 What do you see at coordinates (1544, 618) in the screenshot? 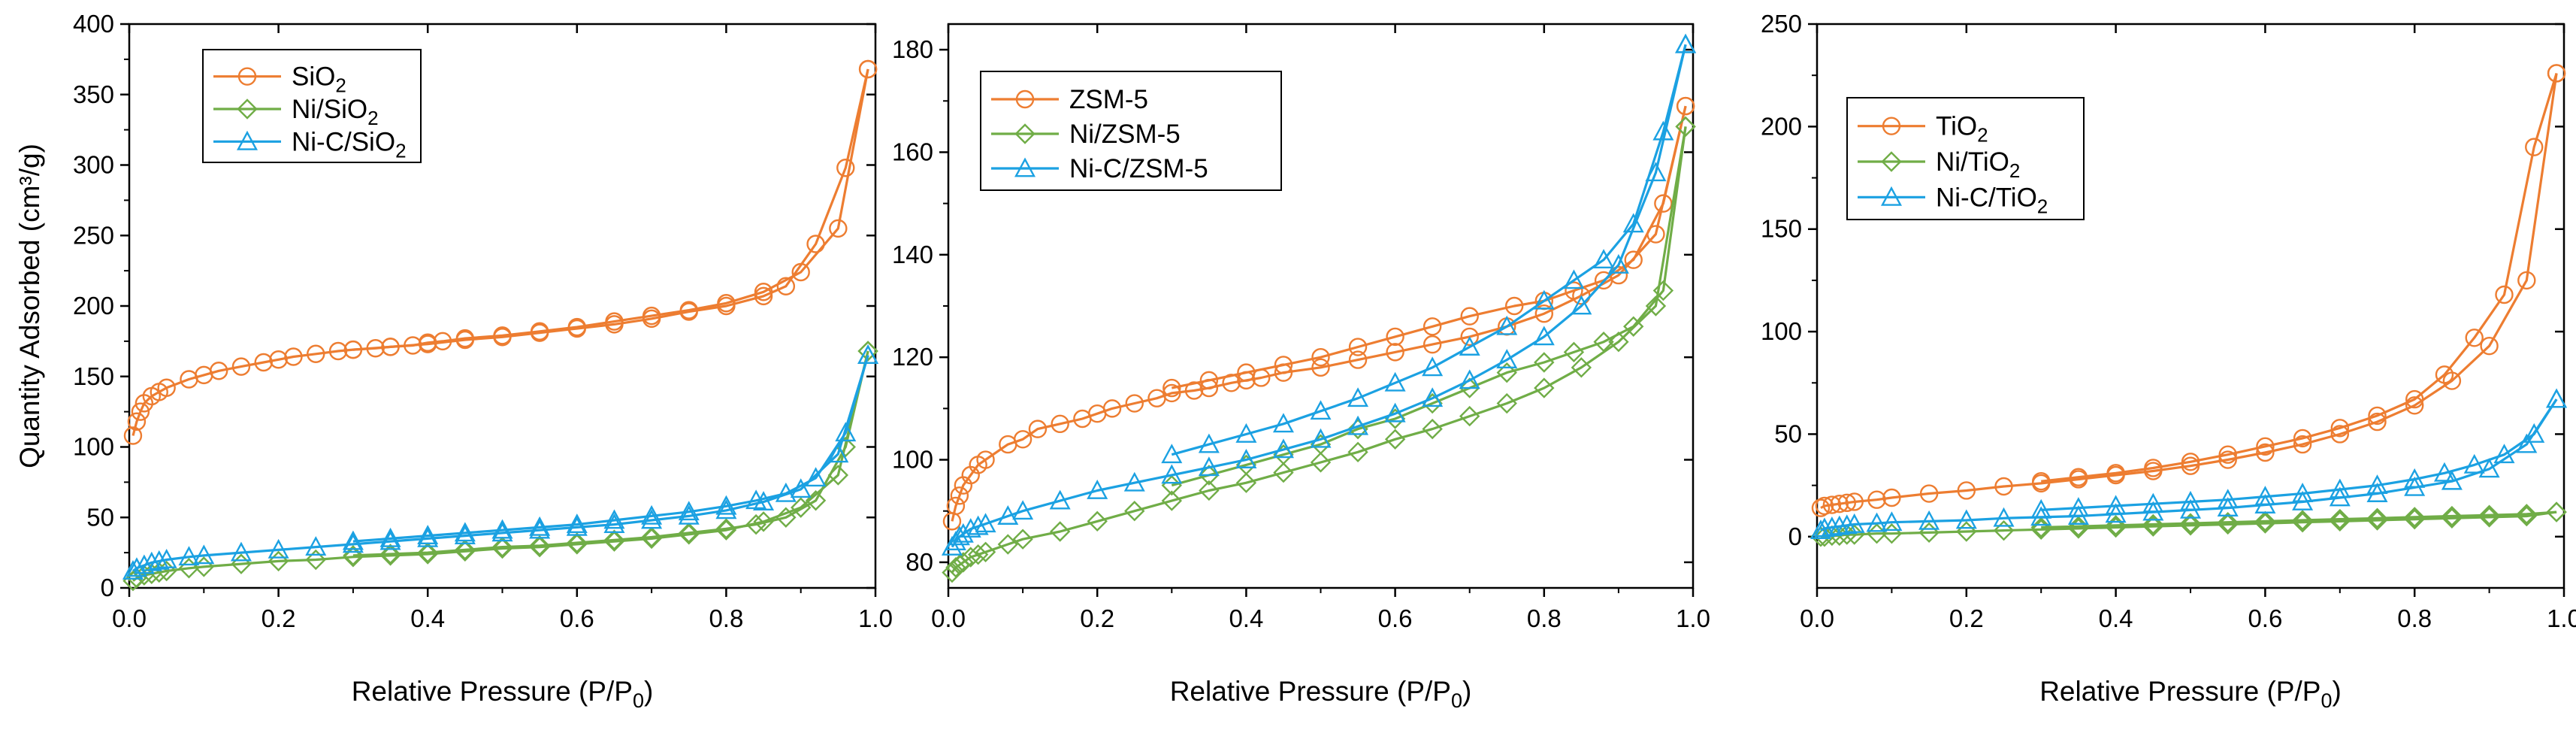
I see `x-tick-label: 0.8` at bounding box center [1544, 618].